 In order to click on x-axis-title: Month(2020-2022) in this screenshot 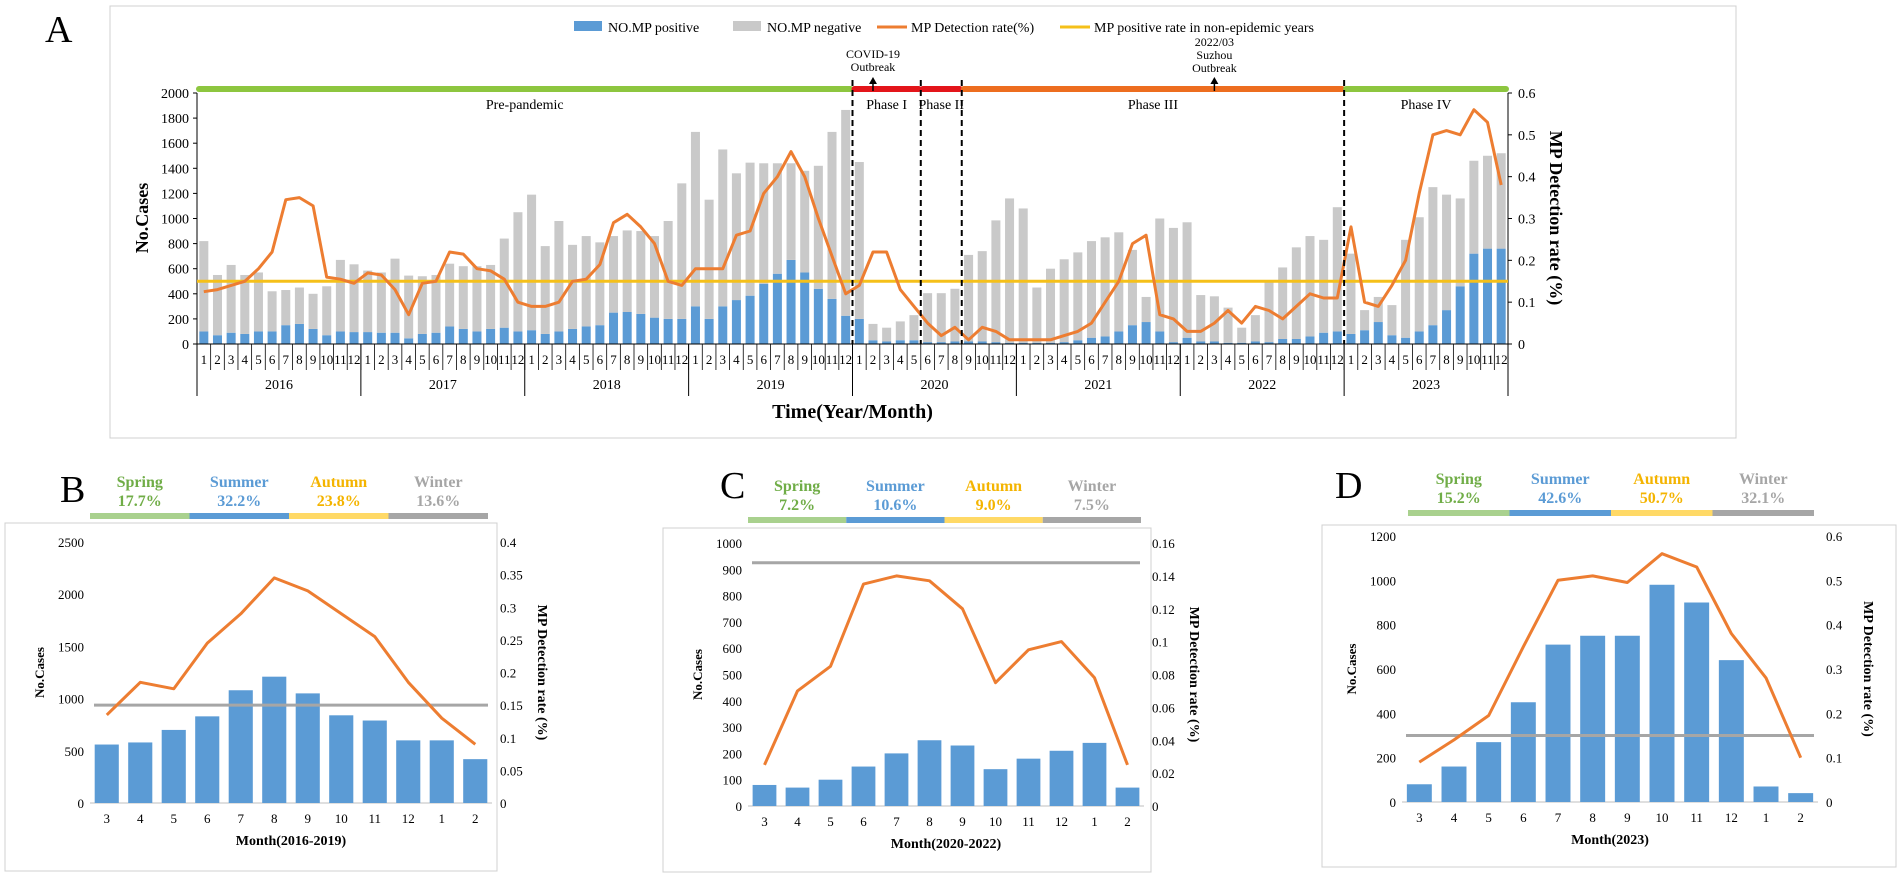, I will do `click(946, 844)`.